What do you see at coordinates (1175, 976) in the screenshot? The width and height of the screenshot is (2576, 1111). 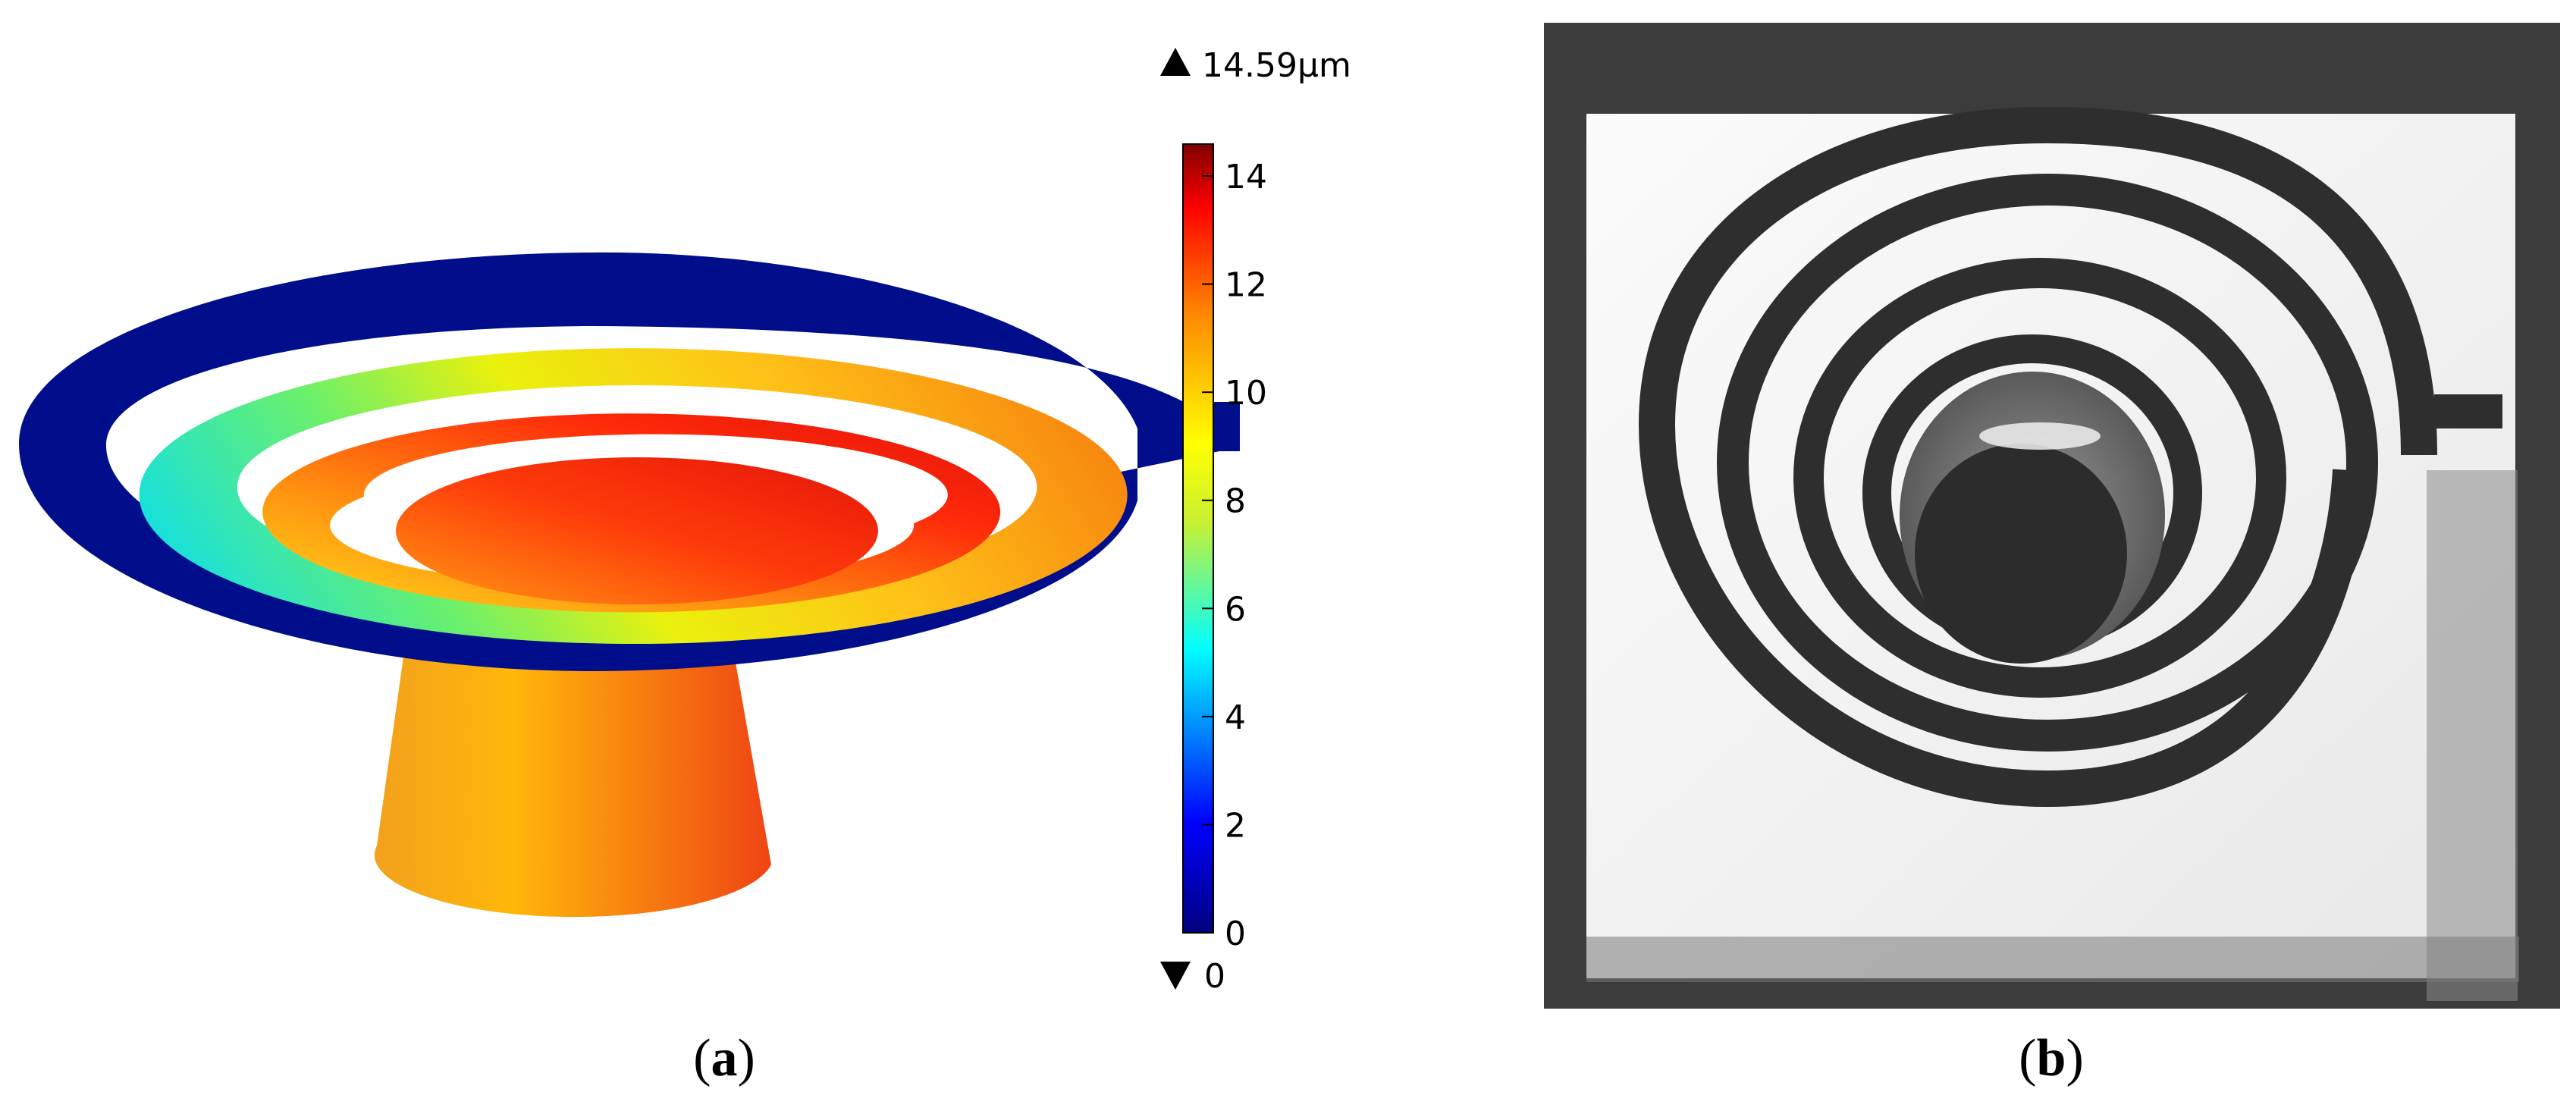 I see `min-triangle-icon` at bounding box center [1175, 976].